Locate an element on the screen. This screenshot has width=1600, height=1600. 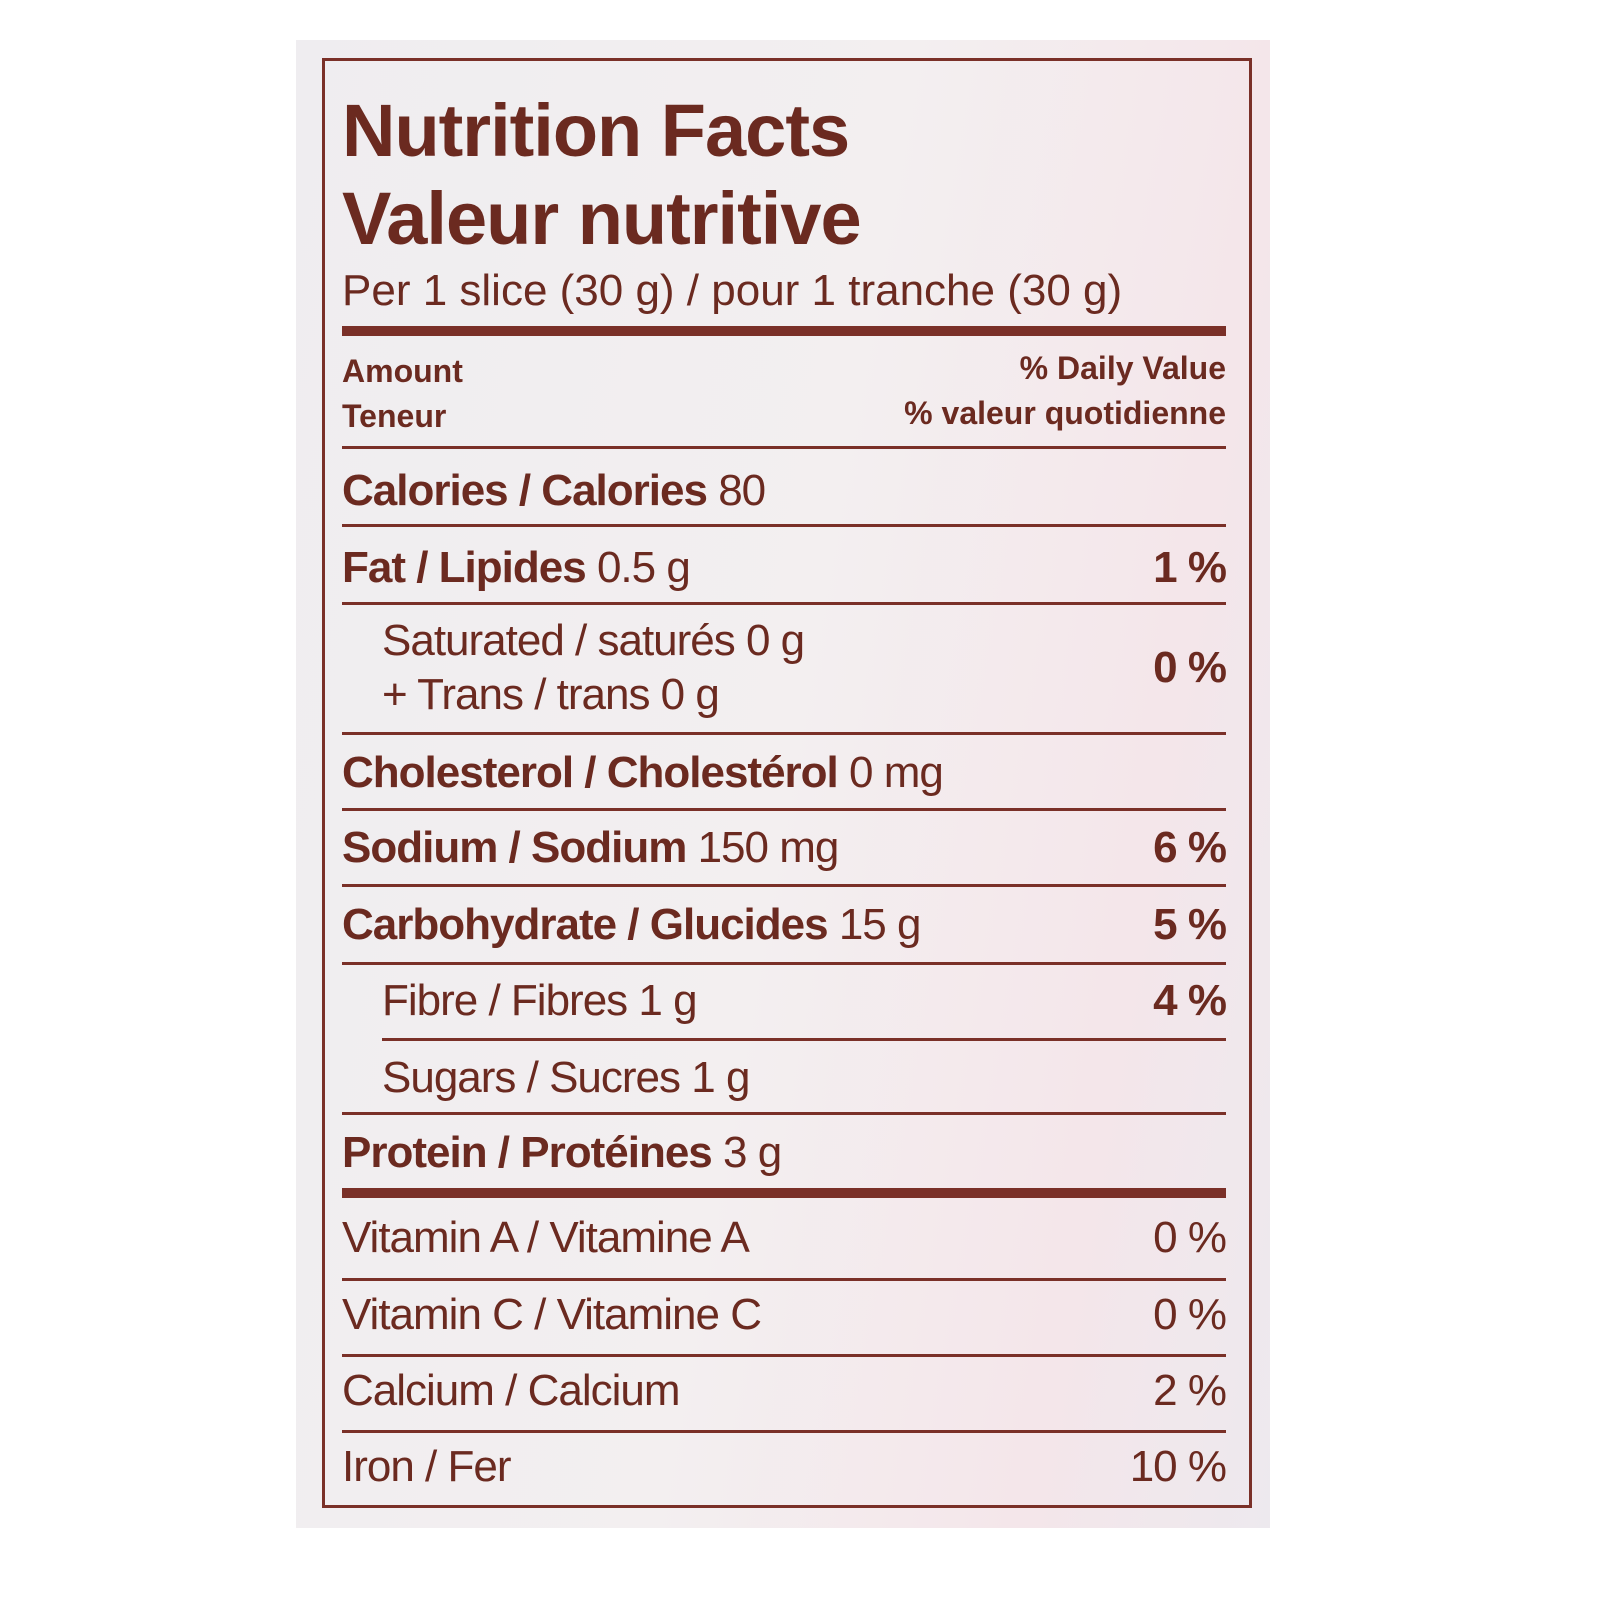
protein-label: Protein / Protéines is located at coordinates (527, 1152).